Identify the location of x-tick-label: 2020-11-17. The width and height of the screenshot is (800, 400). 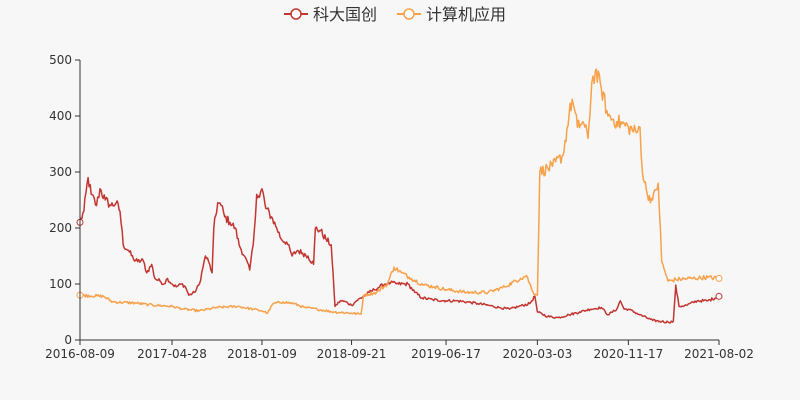
(628, 354).